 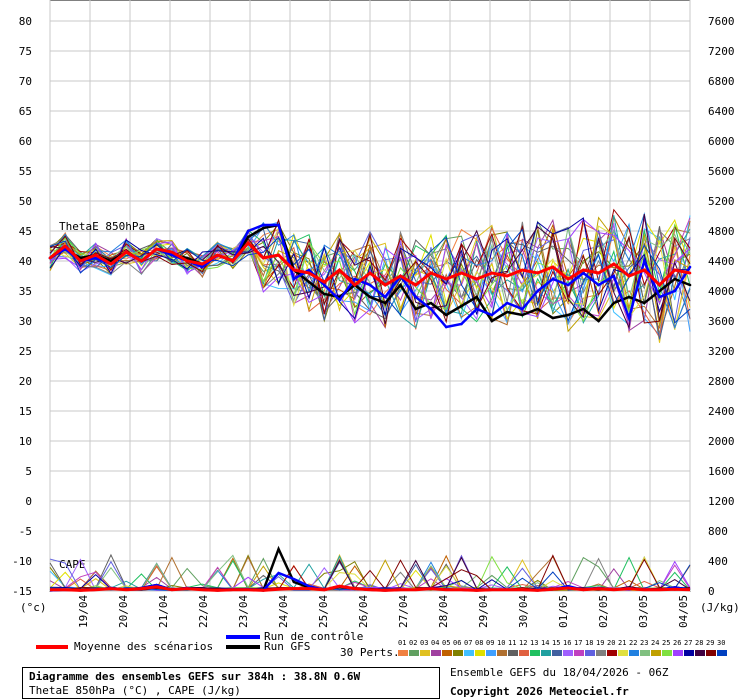 I want to click on x-tick-label: 29/04, so click(x=483, y=611).